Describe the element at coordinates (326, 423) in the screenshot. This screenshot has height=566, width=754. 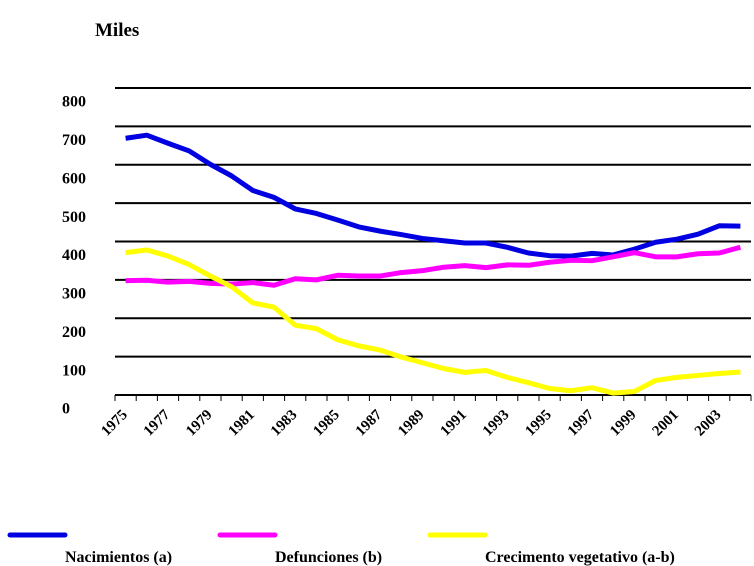
I see `x-tick-label: 1985` at that location.